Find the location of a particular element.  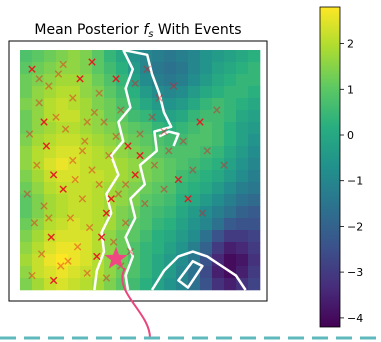

location-star-marker is located at coordinates (116, 257).